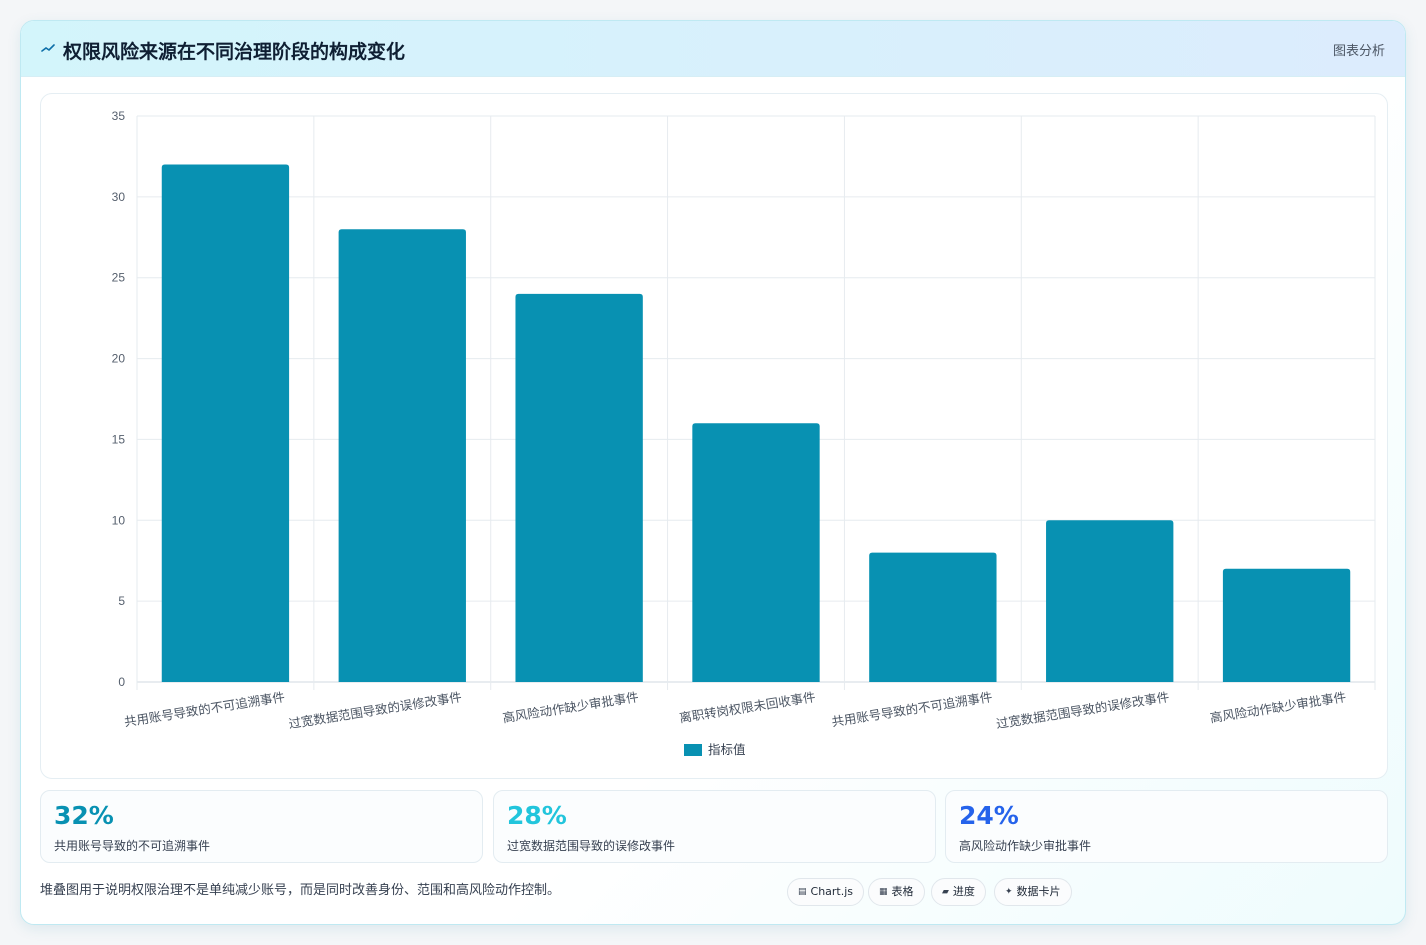  Describe the element at coordinates (802, 892) in the screenshot. I see `chart-icon: ▤` at that location.